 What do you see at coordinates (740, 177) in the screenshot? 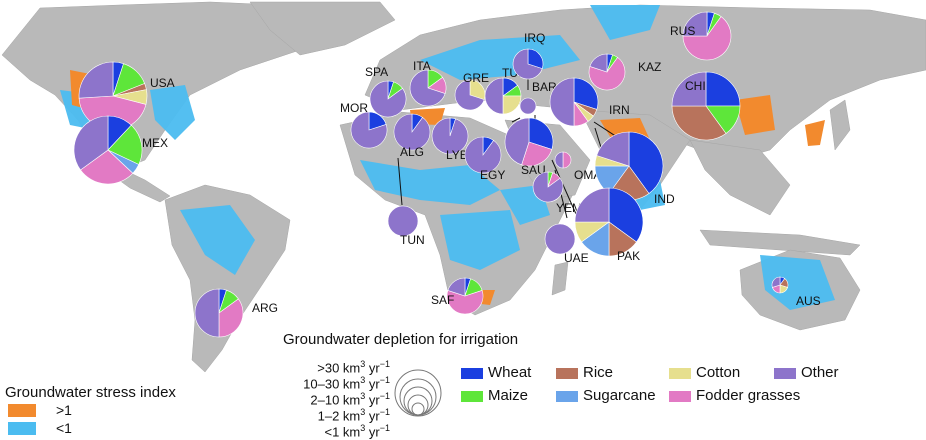
I see `southeast-asia-landmass` at bounding box center [740, 177].